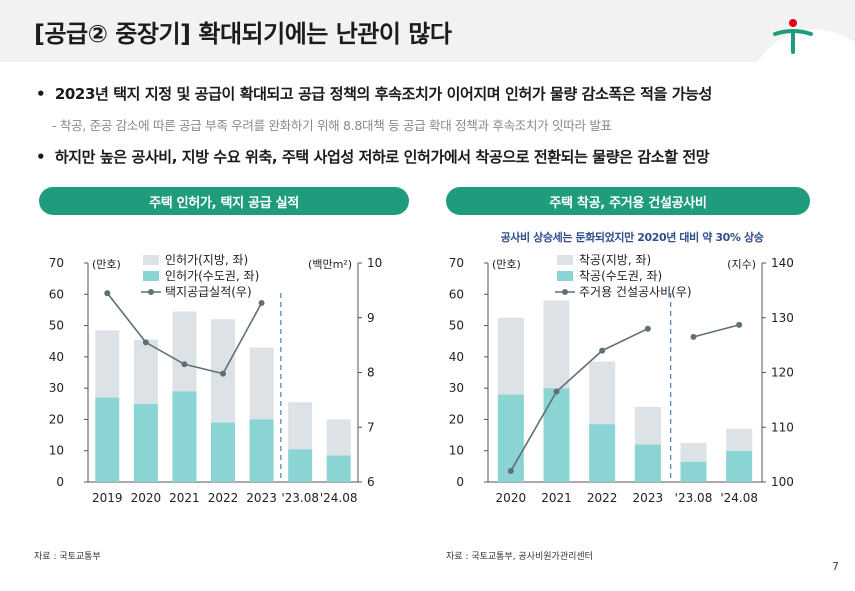  What do you see at coordinates (620, 276) in the screenshot?
I see `legend-label: 착공(수도권, 좌)` at bounding box center [620, 276].